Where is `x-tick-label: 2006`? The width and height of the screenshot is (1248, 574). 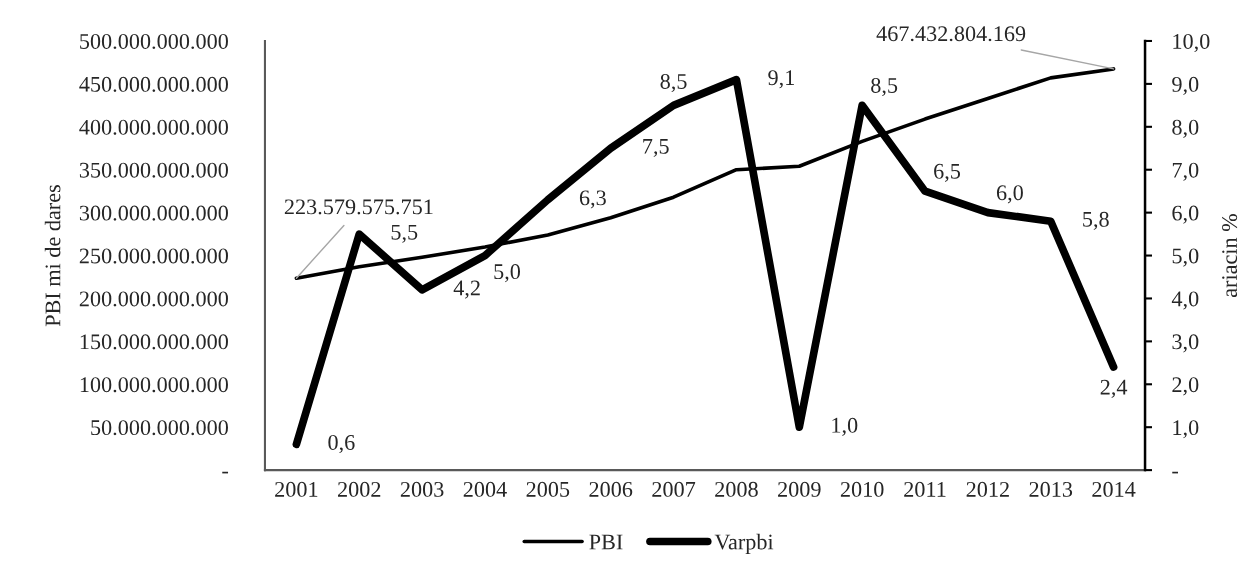
x-tick-label: 2006 is located at coordinates (611, 489).